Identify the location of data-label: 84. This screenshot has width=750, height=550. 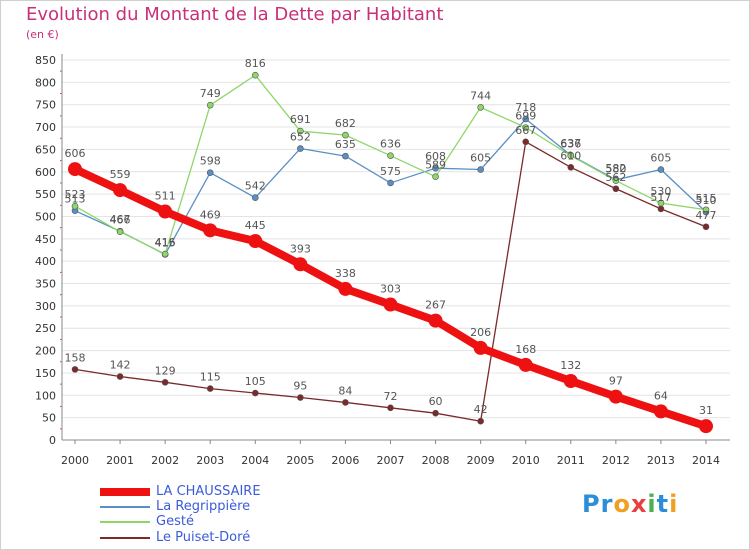
(345, 390).